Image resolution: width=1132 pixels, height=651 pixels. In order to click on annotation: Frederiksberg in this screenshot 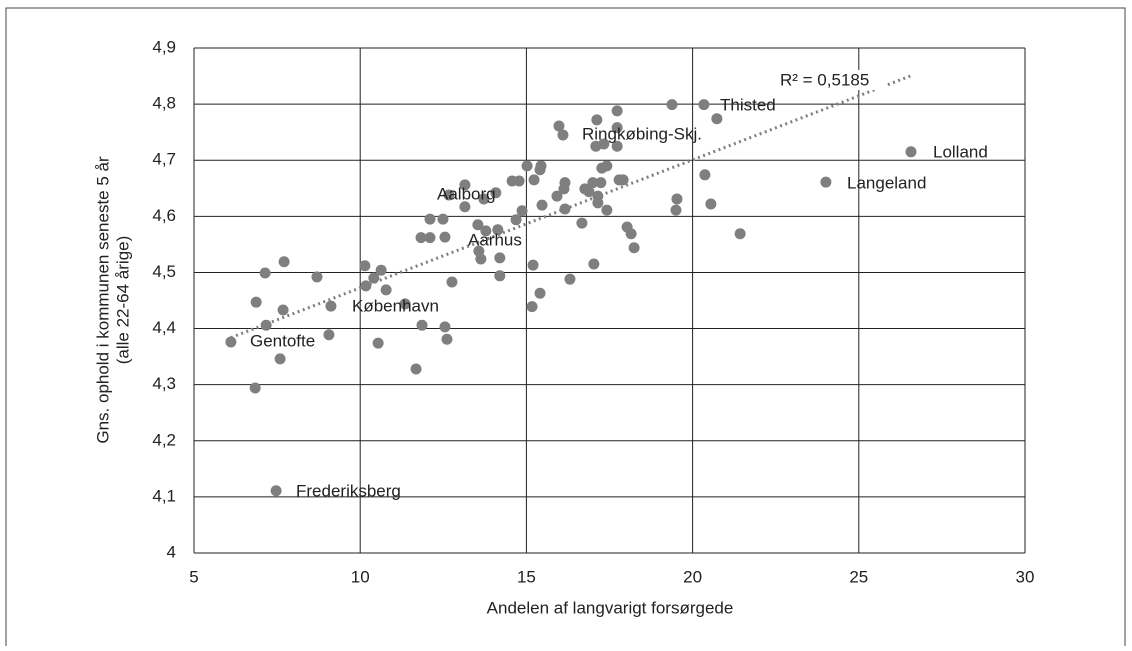, I will do `click(348, 490)`.